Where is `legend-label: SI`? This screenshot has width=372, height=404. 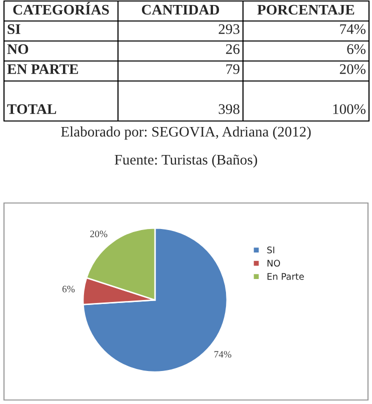
legend-label: SI is located at coordinates (270, 250).